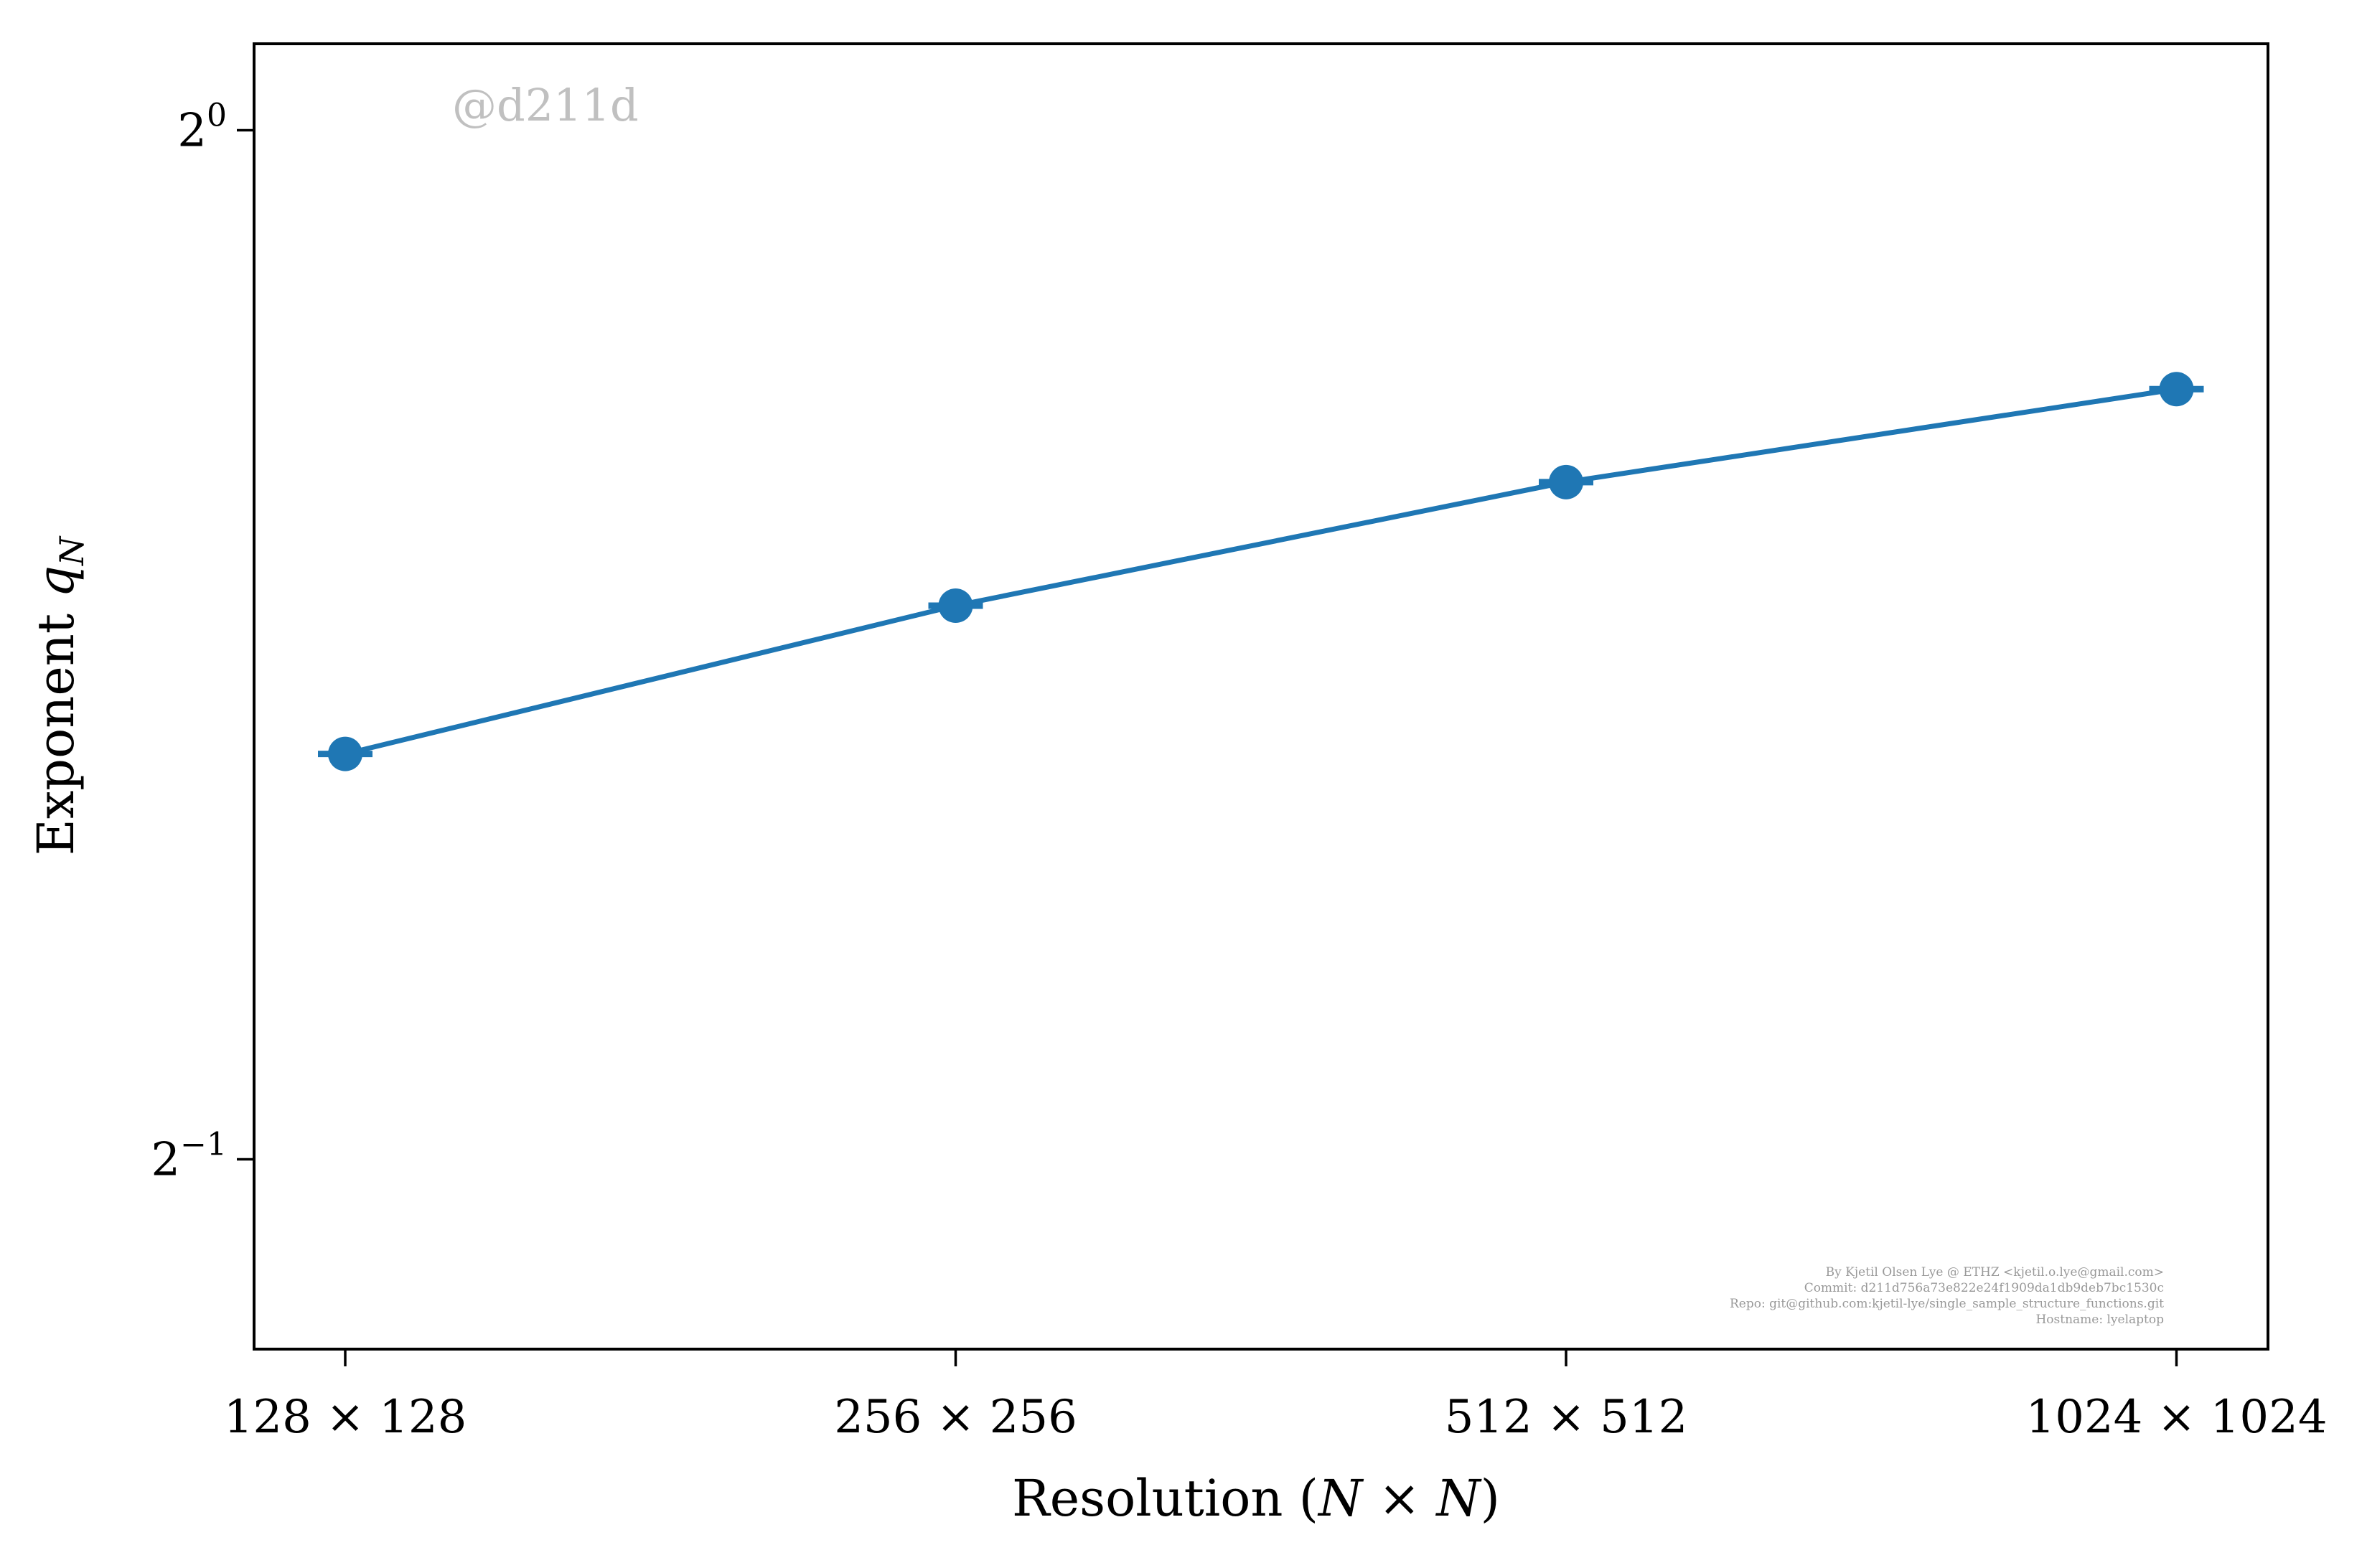  I want to click on y-axis-label-var: q, so click(56, 581).